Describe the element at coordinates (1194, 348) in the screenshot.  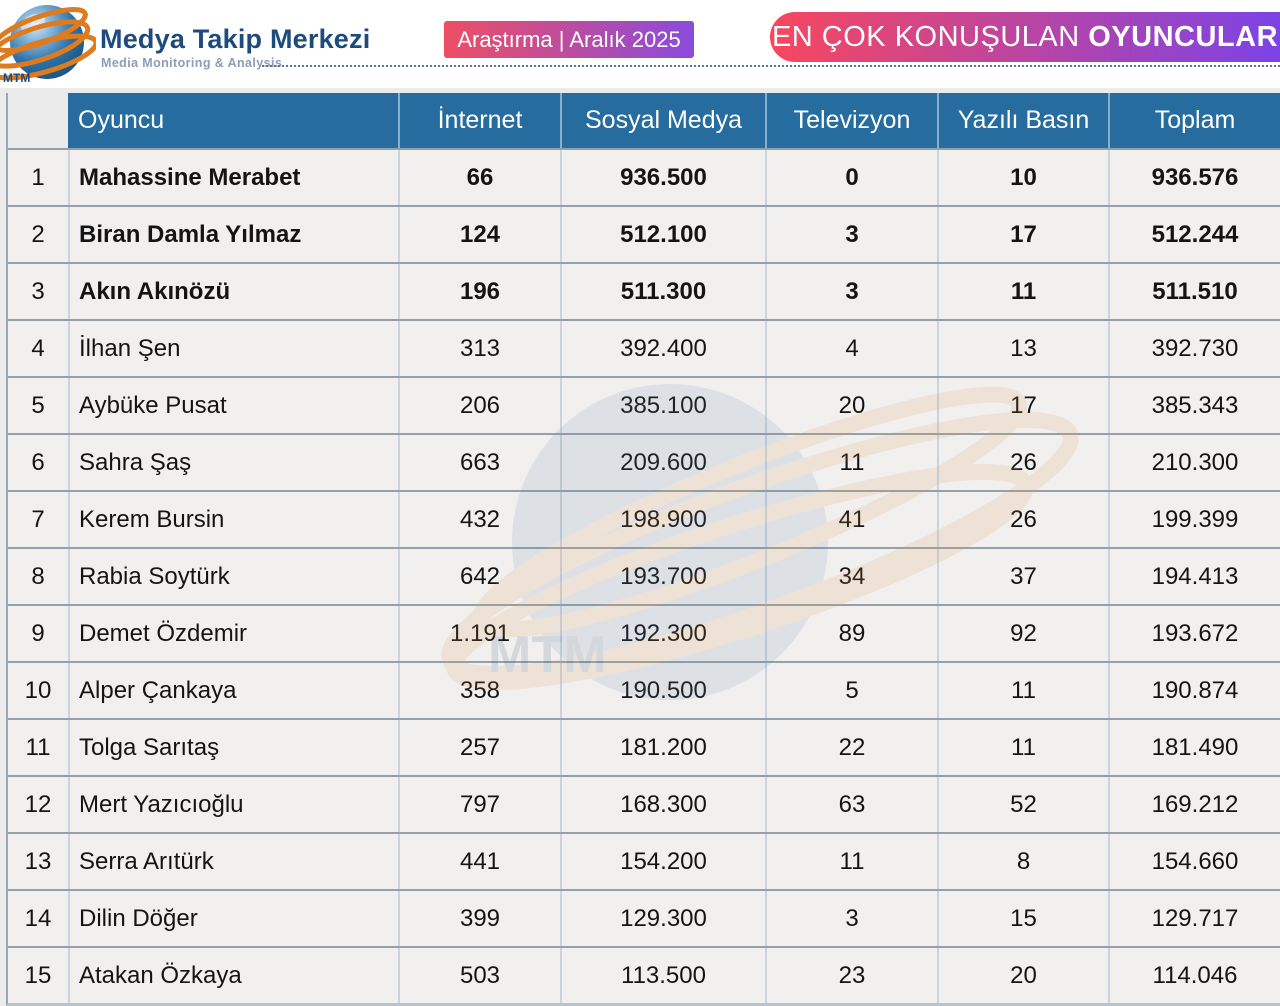
I see `total-cell: 392.730` at that location.